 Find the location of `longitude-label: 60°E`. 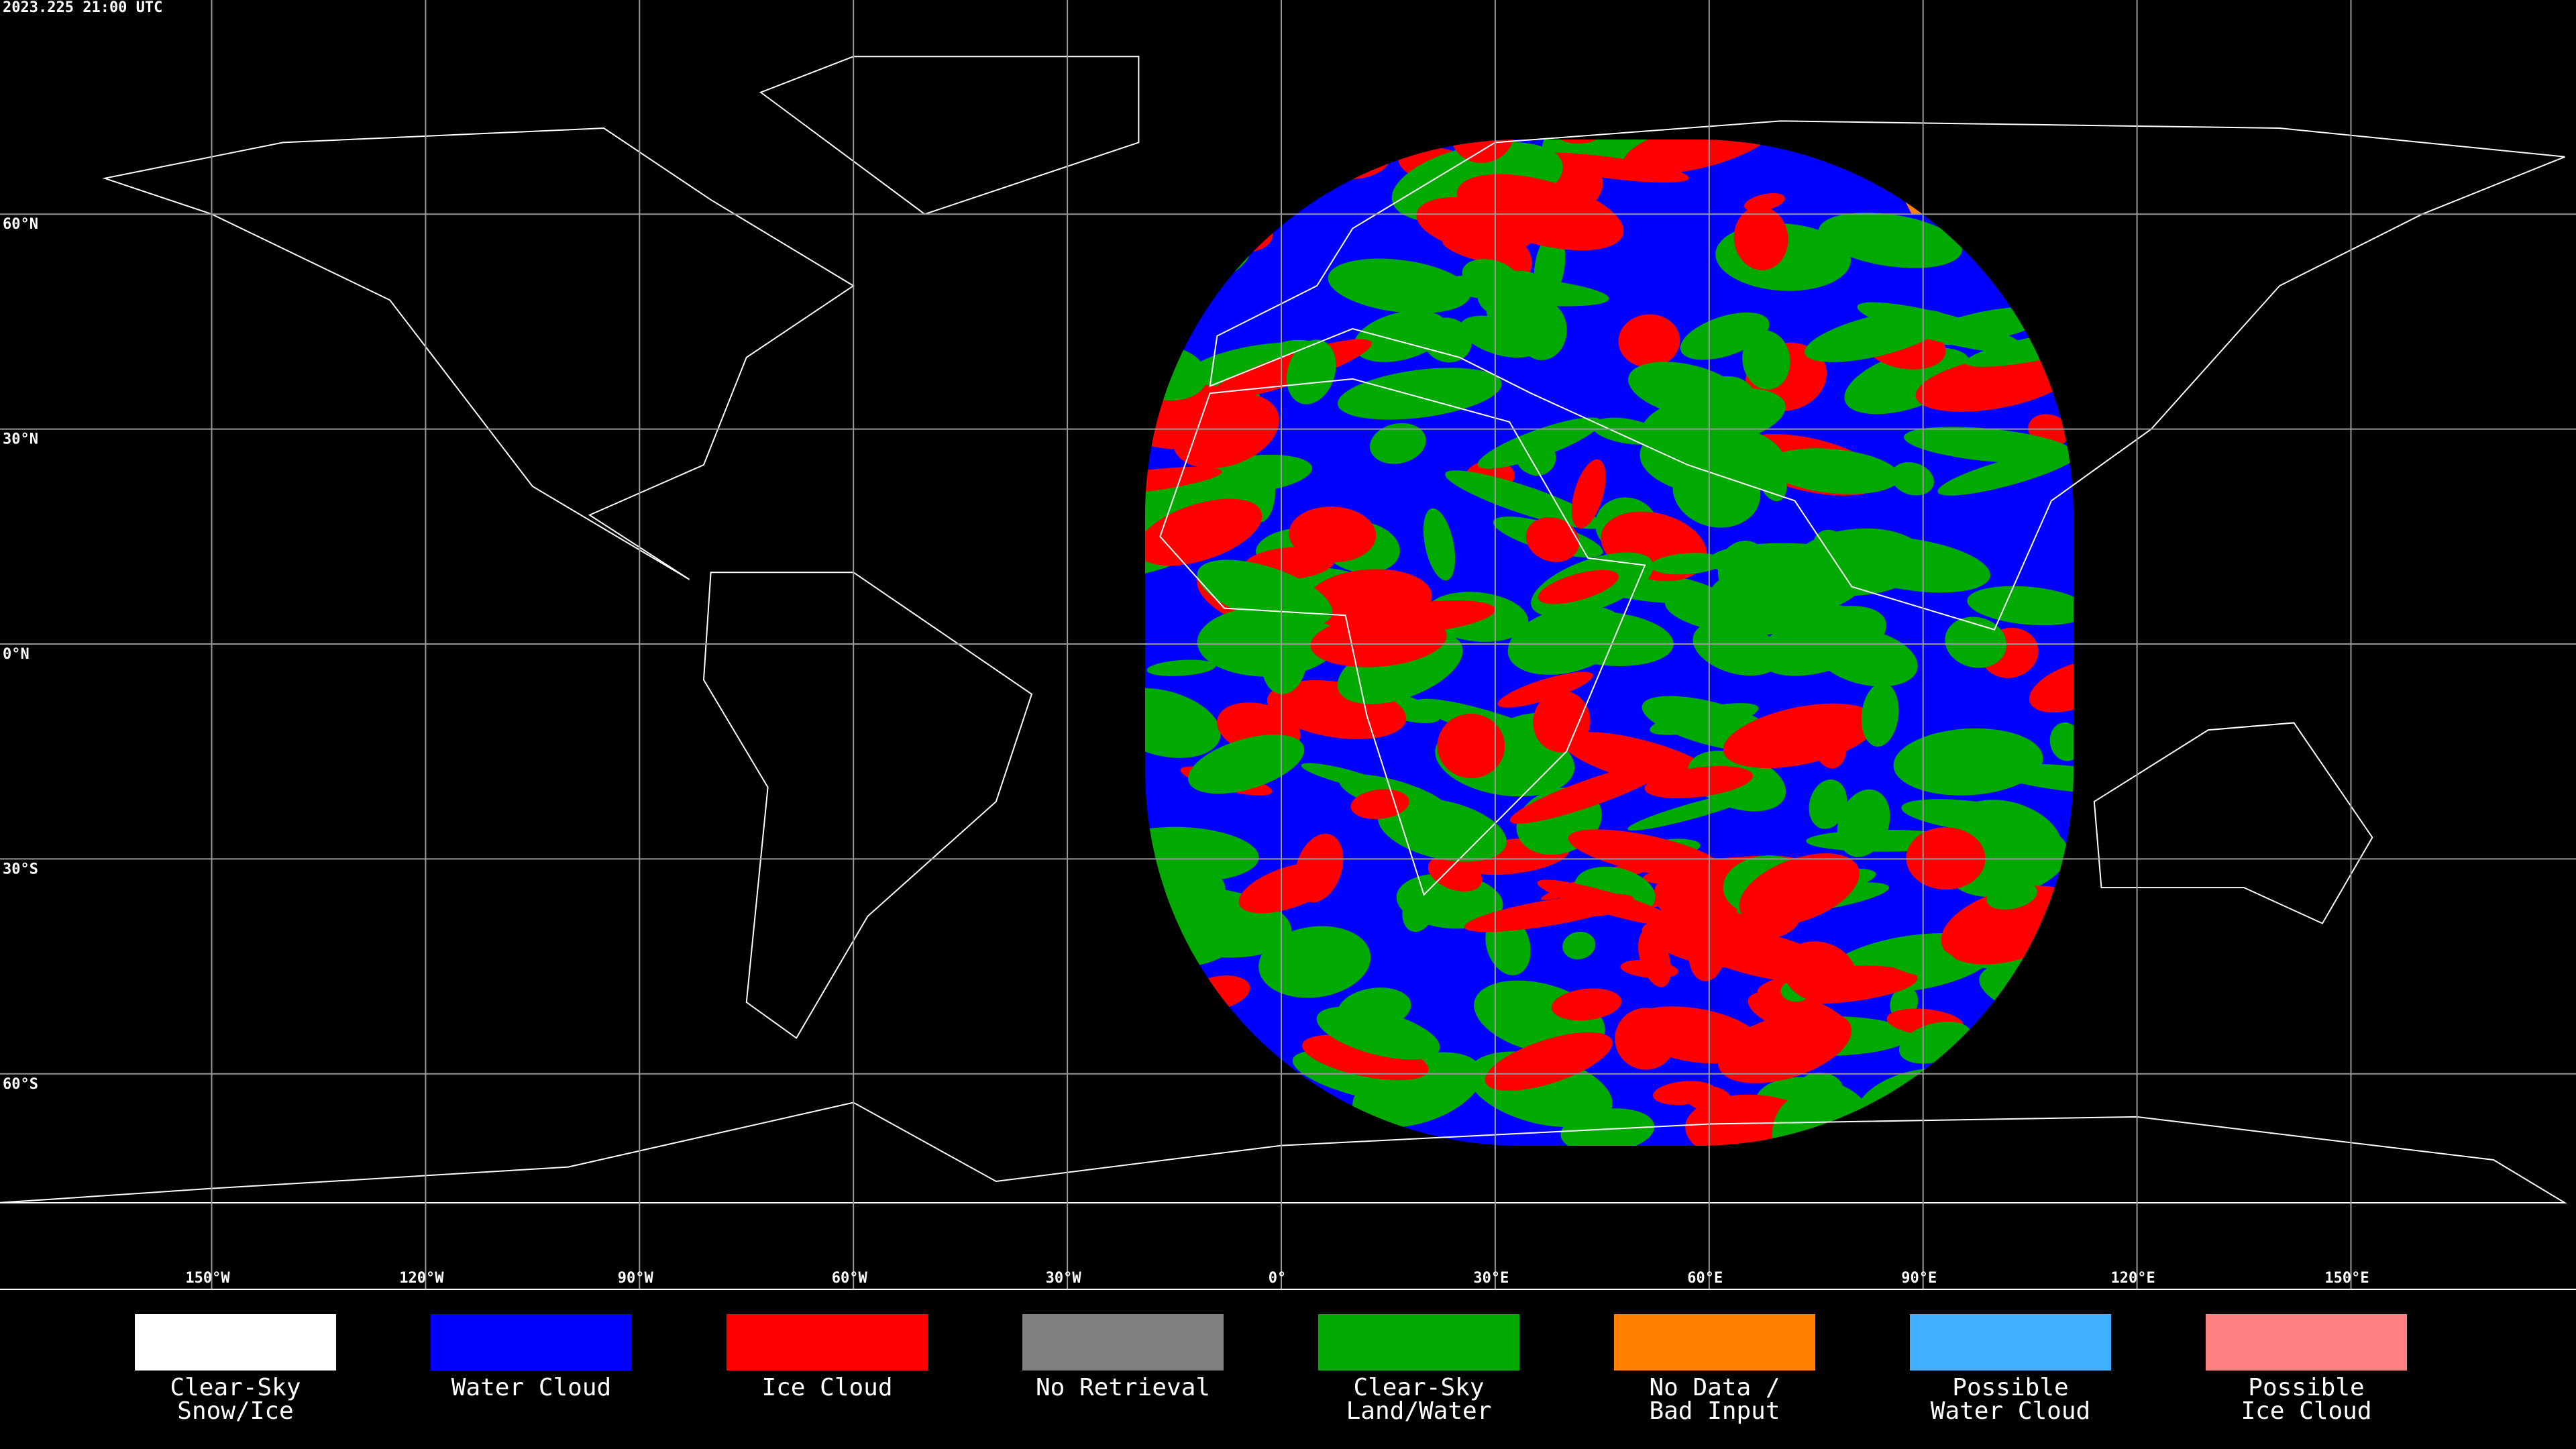

longitude-label: 60°E is located at coordinates (1705, 1278).